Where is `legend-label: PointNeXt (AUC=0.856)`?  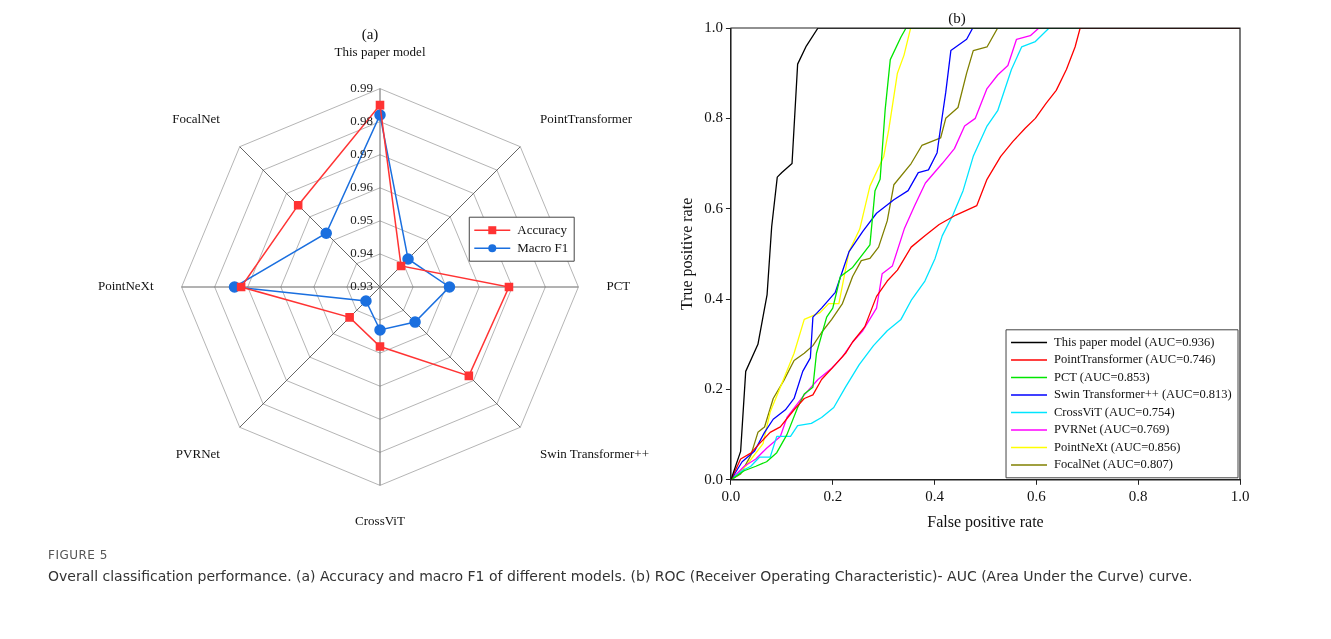
legend-label: PointNeXt (AUC=0.856) is located at coordinates (1117, 446).